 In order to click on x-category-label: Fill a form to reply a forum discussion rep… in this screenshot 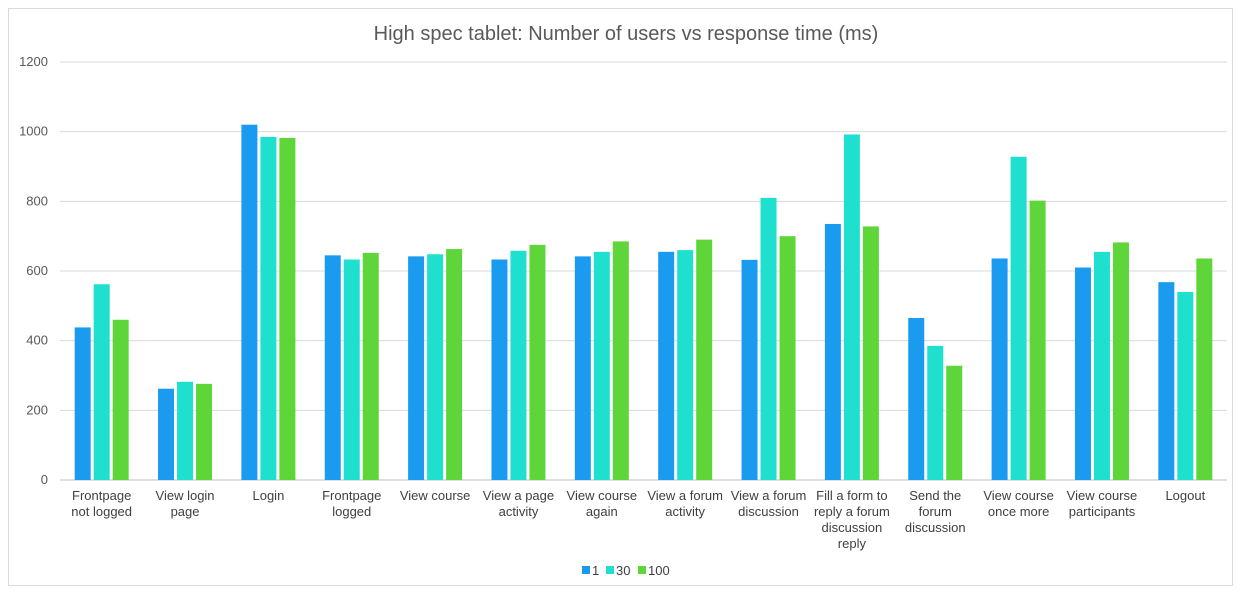, I will do `click(852, 519)`.